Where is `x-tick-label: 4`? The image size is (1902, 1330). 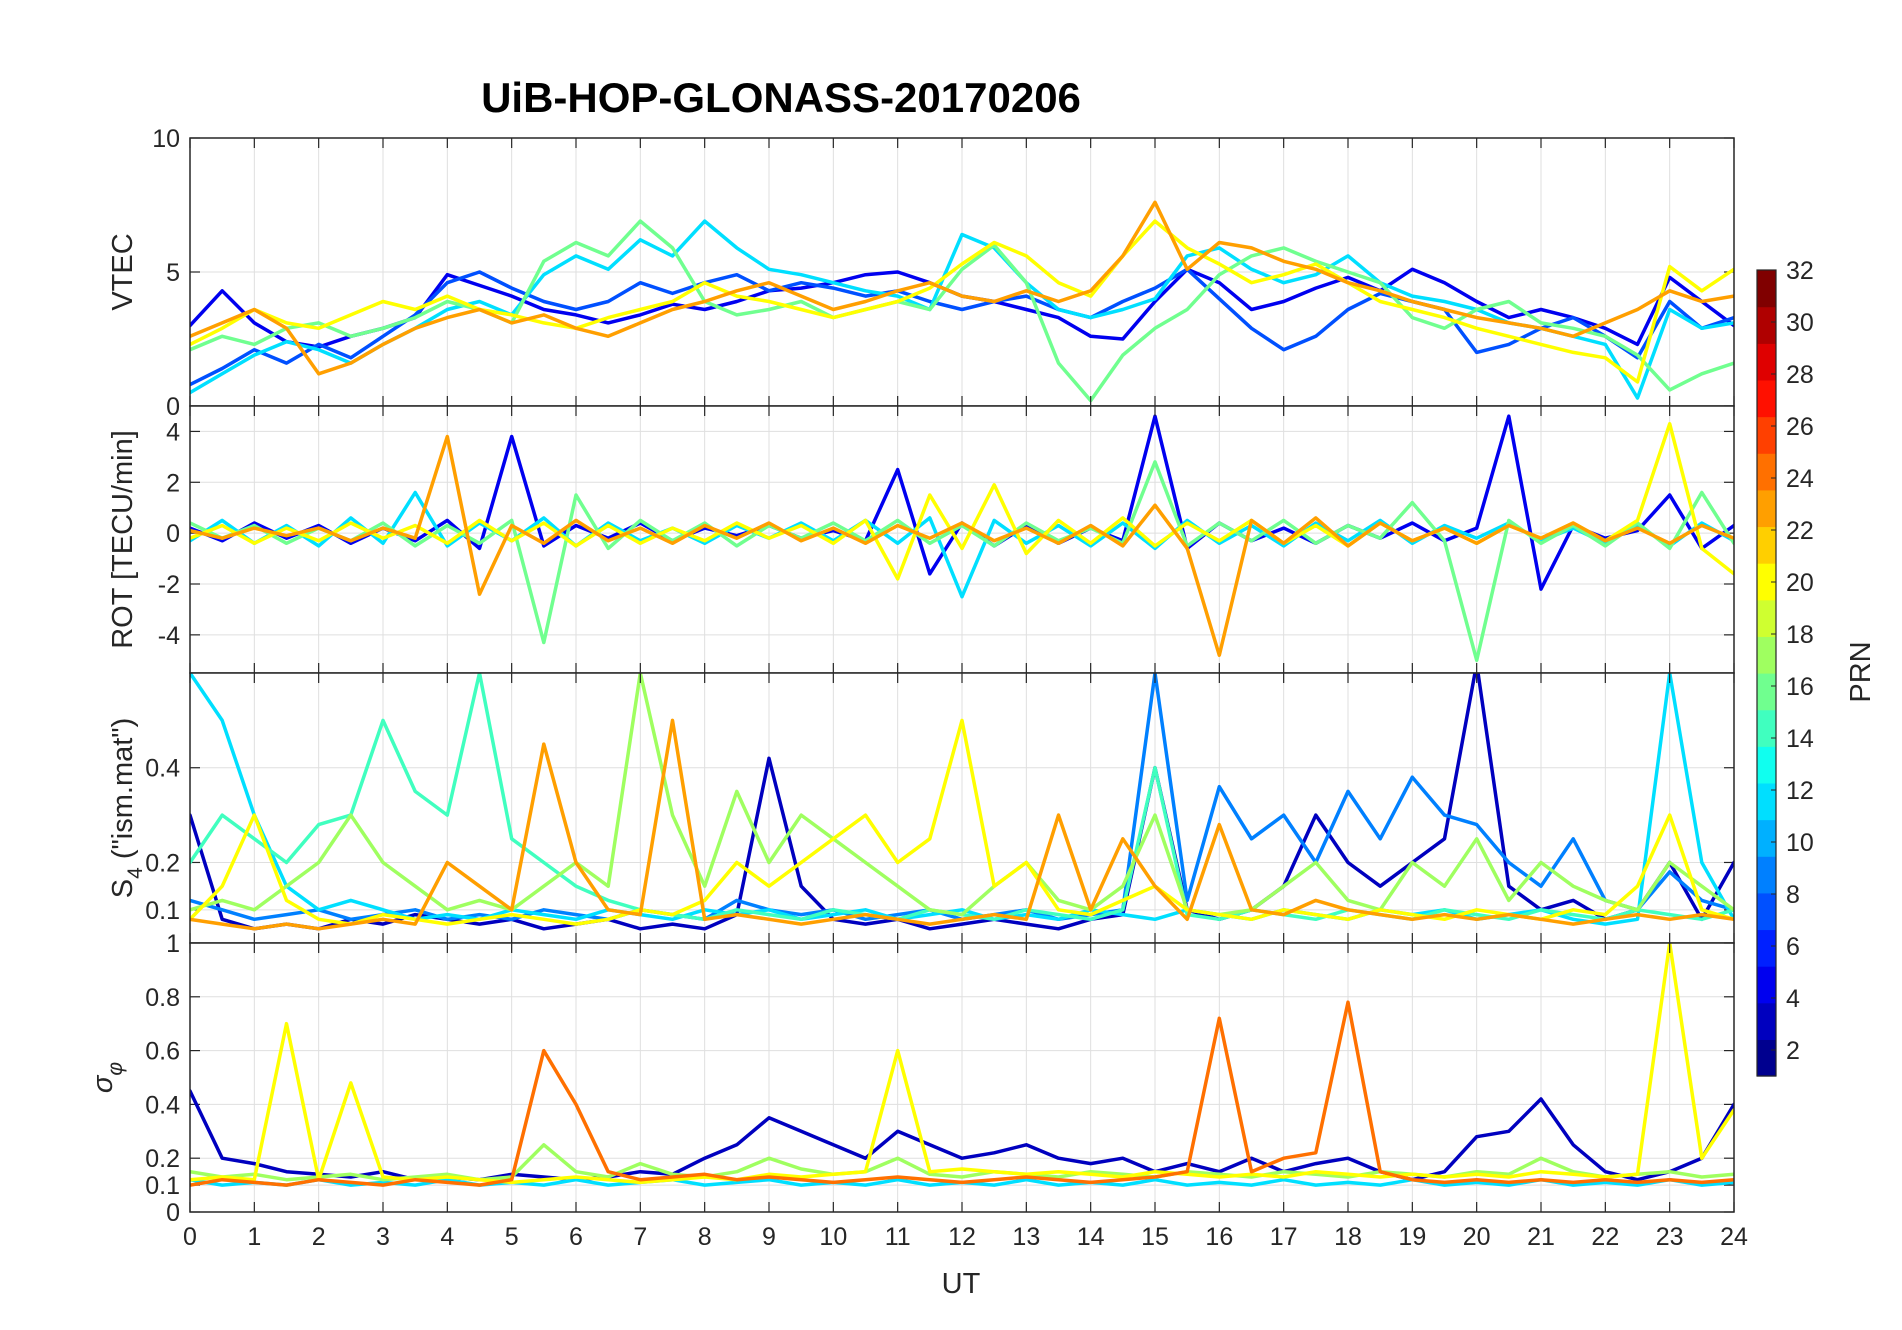 x-tick-label: 4 is located at coordinates (447, 1237).